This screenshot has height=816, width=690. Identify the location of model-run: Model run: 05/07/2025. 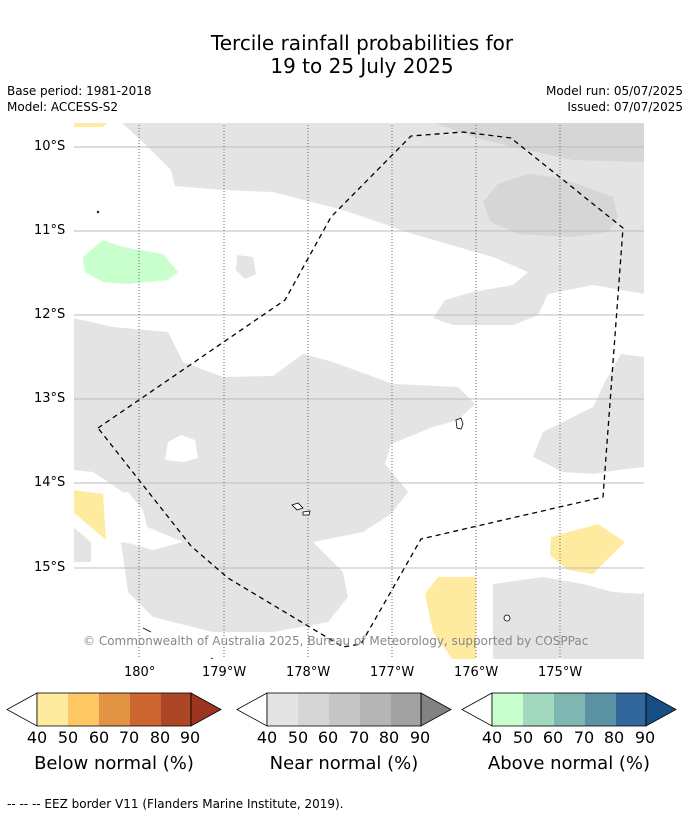
(614, 91).